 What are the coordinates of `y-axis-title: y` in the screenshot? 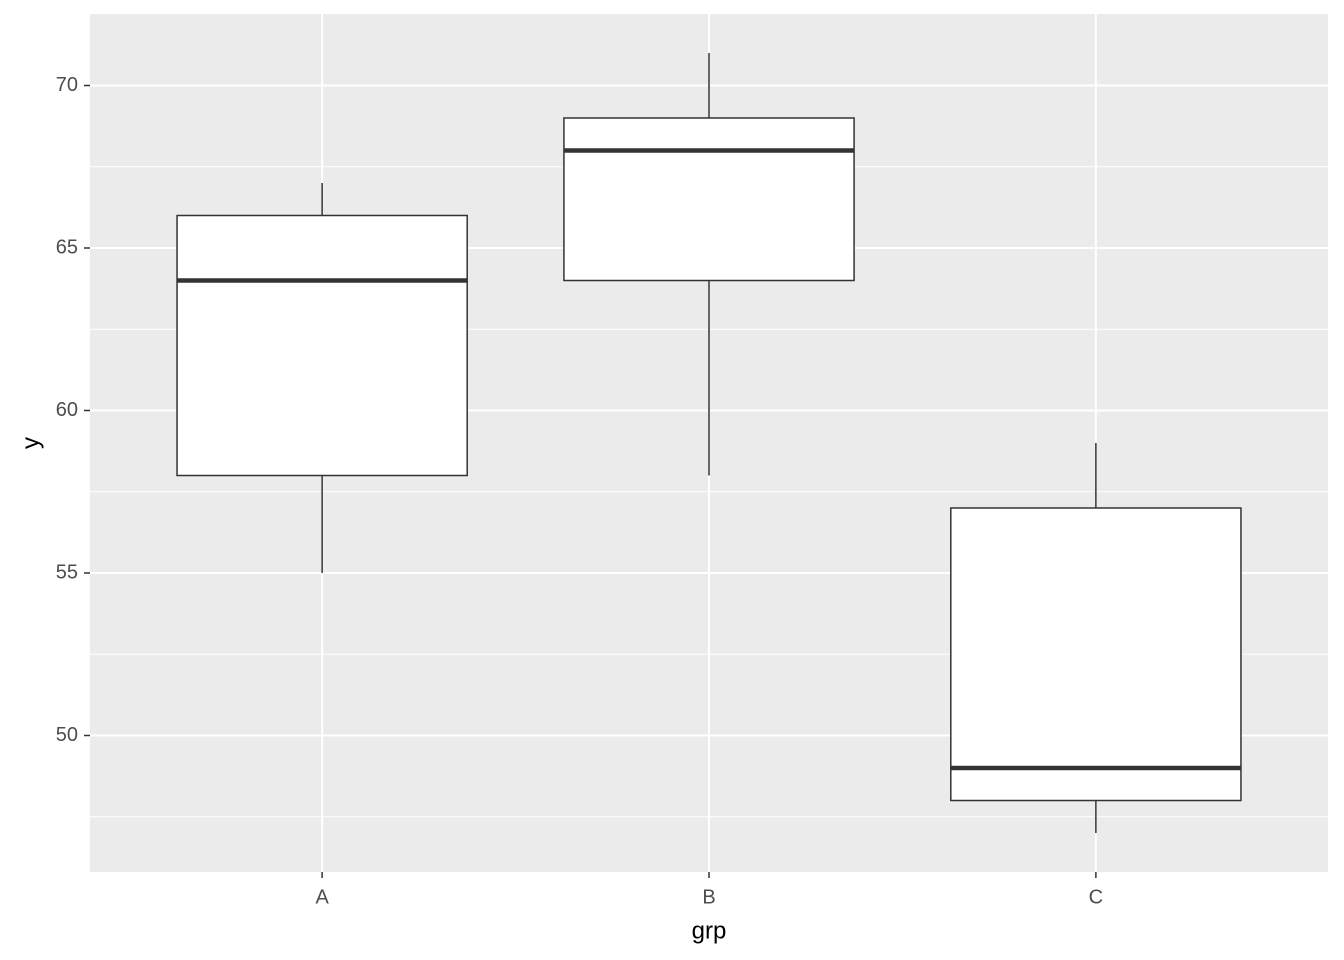 It's located at (30, 443).